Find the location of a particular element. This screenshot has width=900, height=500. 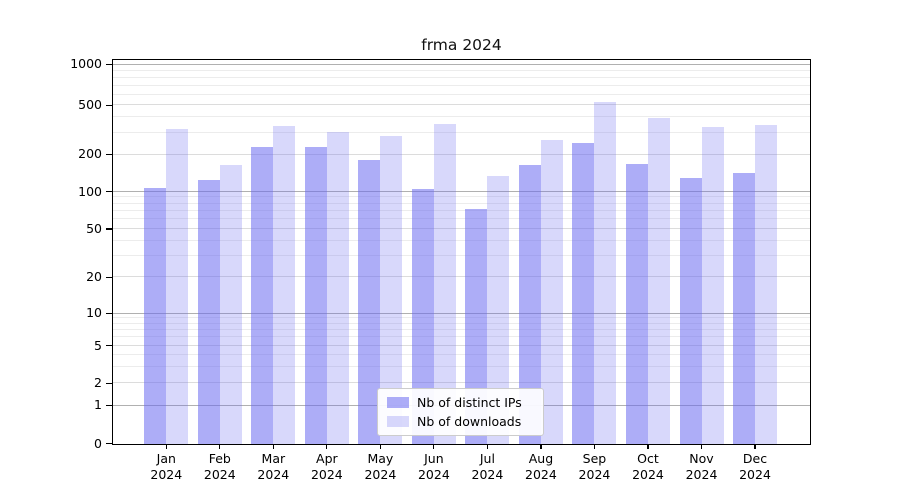

x-tick-month: May is located at coordinates (380, 458).